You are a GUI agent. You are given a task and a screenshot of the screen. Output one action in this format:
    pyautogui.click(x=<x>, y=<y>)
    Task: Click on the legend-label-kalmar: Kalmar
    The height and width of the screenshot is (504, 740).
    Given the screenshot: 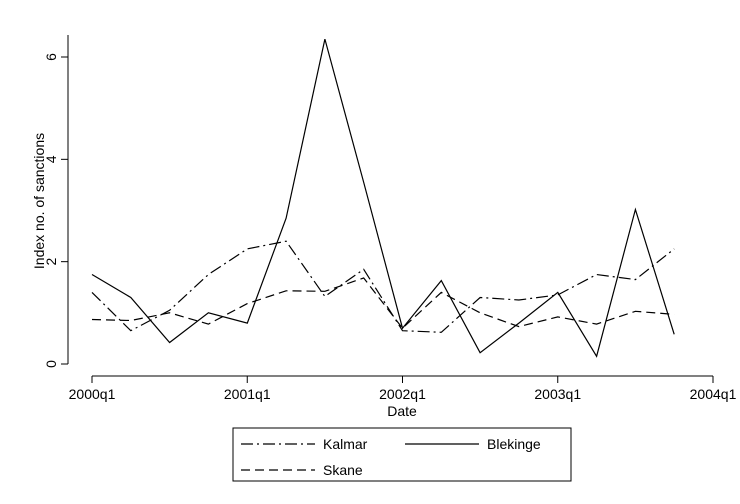 What is the action you would take?
    pyautogui.click(x=345, y=444)
    